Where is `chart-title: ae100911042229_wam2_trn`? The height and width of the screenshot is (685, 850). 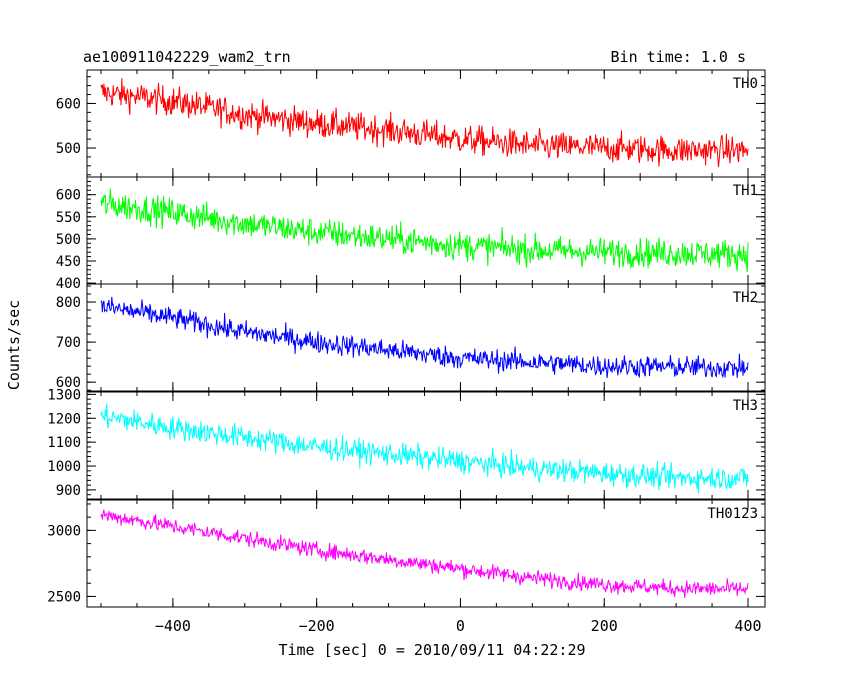
chart-title: ae100911042229_wam2_trn is located at coordinates (187, 57).